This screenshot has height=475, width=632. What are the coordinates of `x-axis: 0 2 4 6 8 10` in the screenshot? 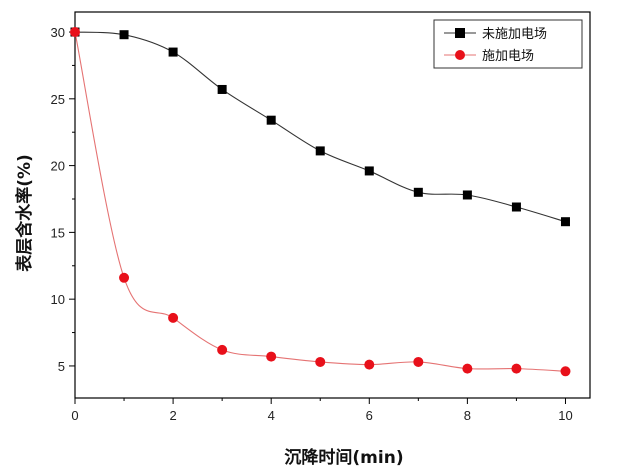 It's located at (322, 410).